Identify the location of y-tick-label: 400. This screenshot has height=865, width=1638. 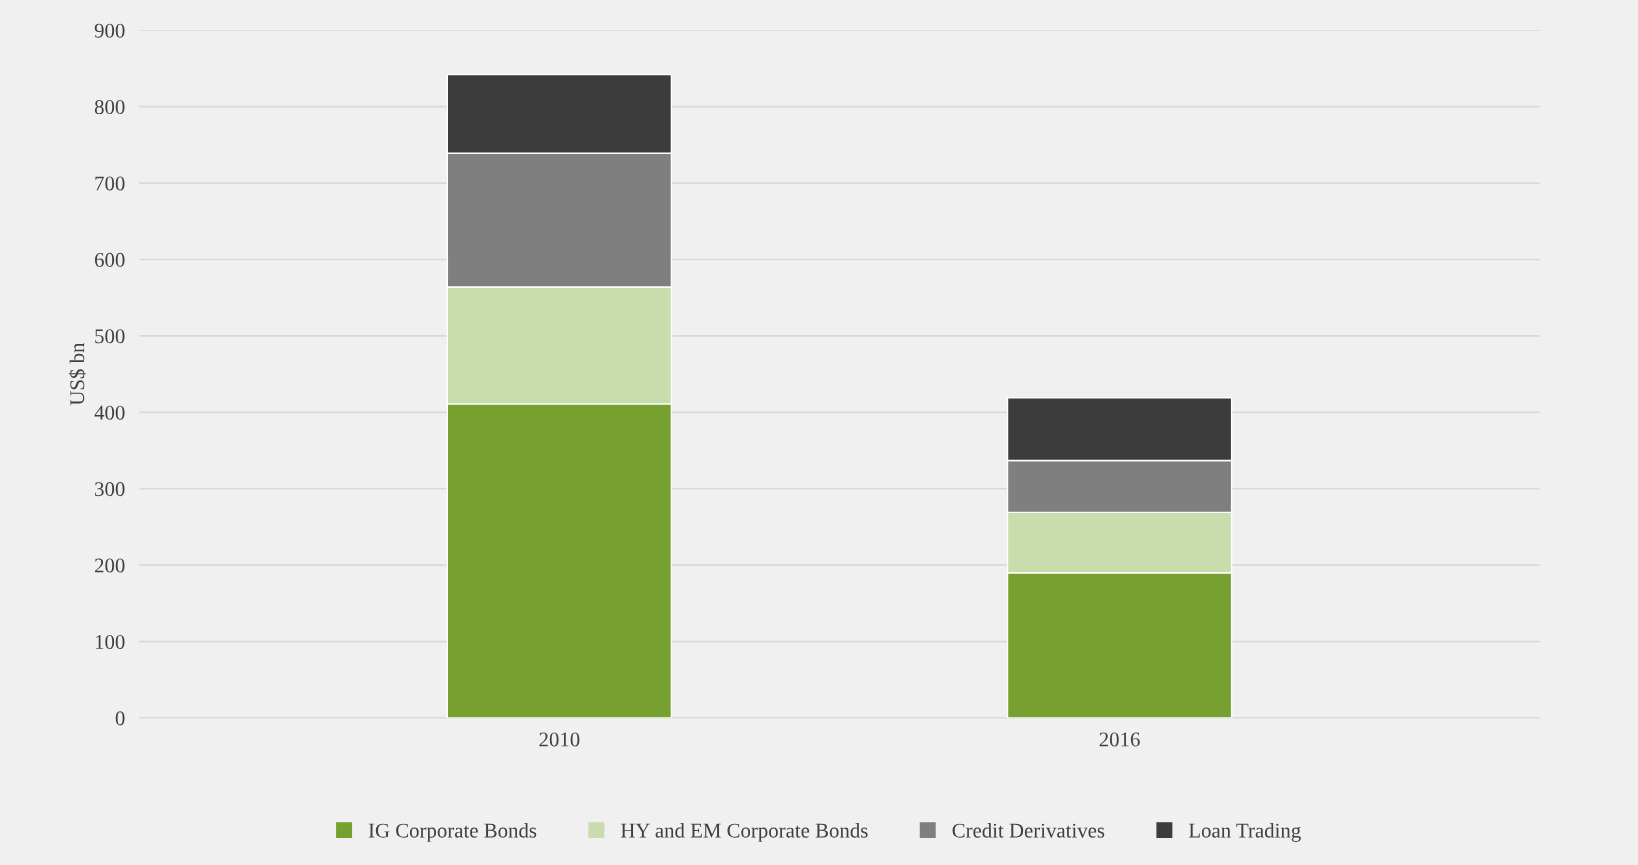
(109, 412).